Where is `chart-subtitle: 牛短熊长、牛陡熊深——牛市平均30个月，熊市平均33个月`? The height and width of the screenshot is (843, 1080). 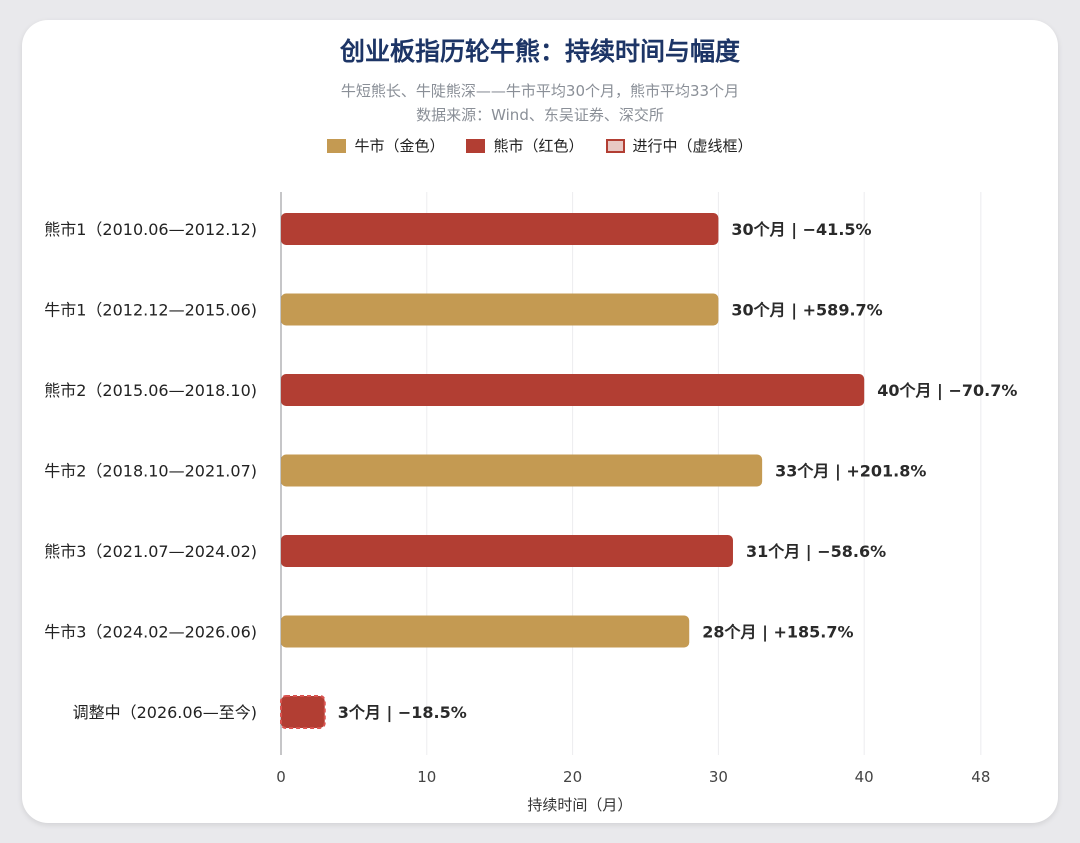 chart-subtitle: 牛短熊长、牛陡熊深——牛市平均30个月，熊市平均33个月 is located at coordinates (540, 91).